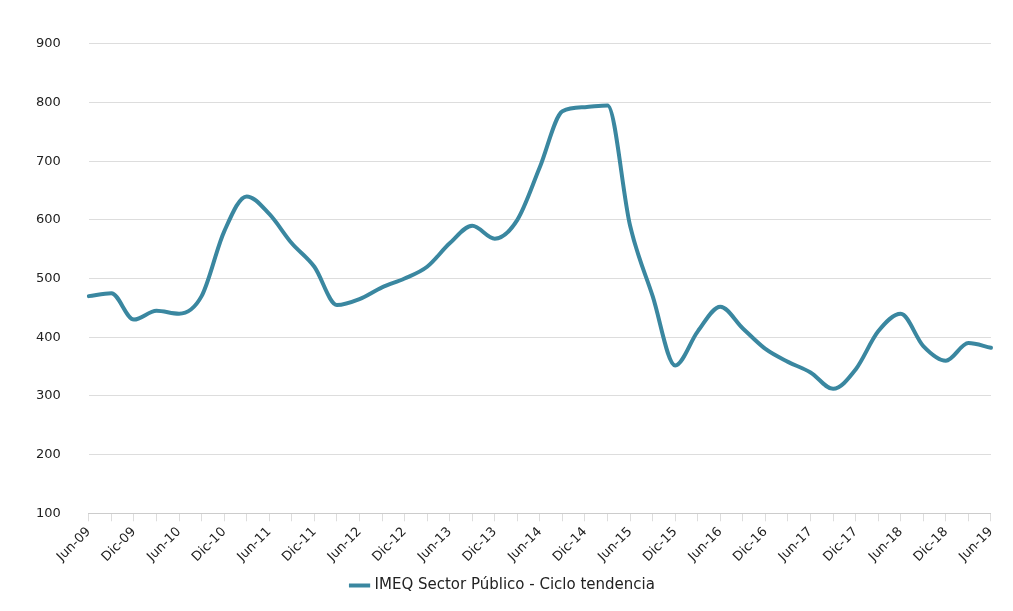 This screenshot has width=1013, height=611. I want to click on y-tick-label: 900, so click(48, 43).